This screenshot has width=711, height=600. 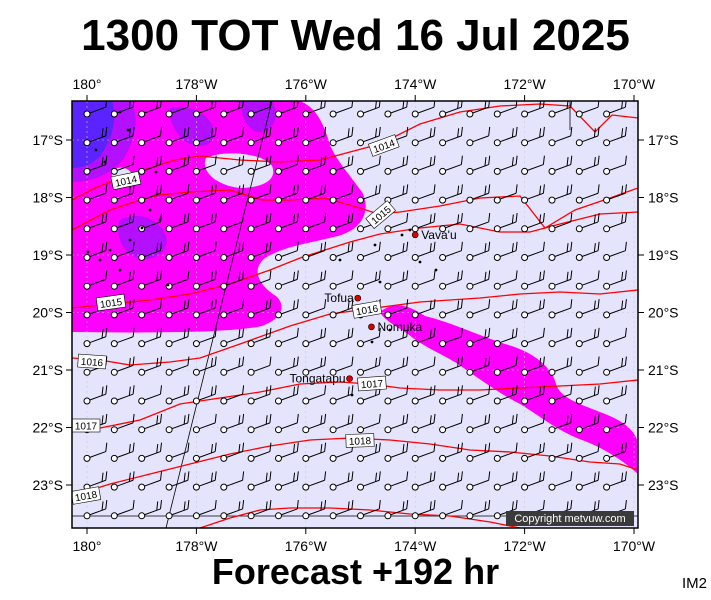 What do you see at coordinates (509, 389) in the screenshot?
I see `rain-area-southeast` at bounding box center [509, 389].